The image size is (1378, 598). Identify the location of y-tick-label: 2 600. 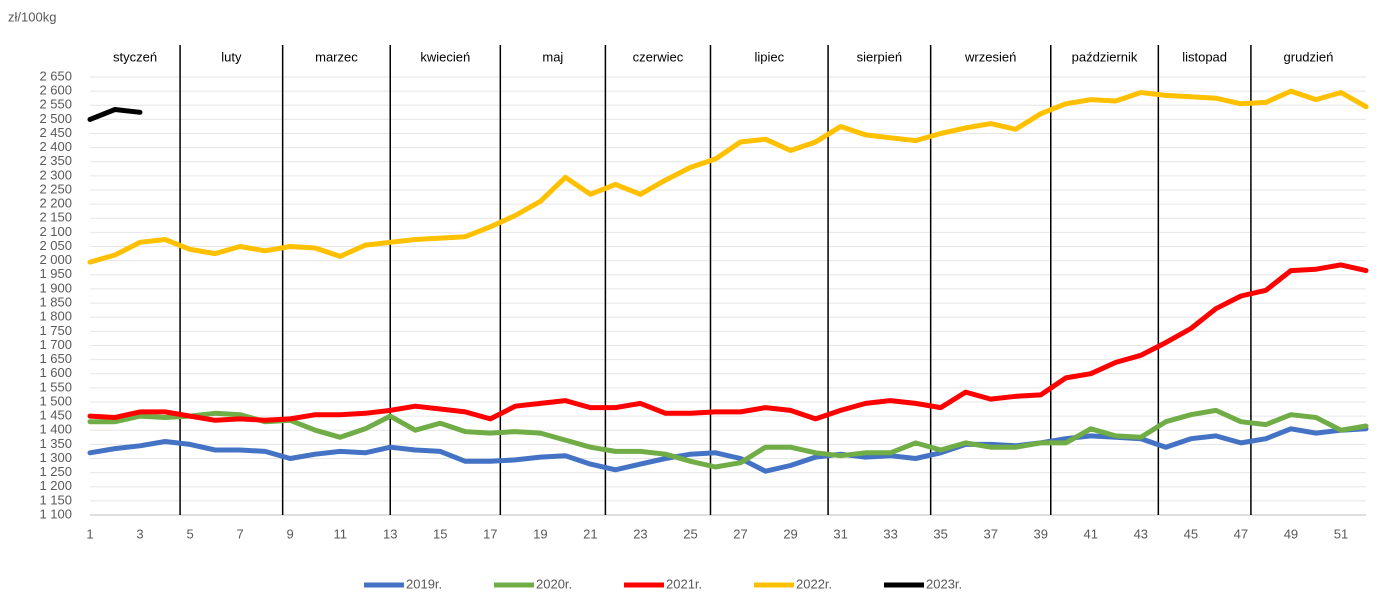
(55, 90).